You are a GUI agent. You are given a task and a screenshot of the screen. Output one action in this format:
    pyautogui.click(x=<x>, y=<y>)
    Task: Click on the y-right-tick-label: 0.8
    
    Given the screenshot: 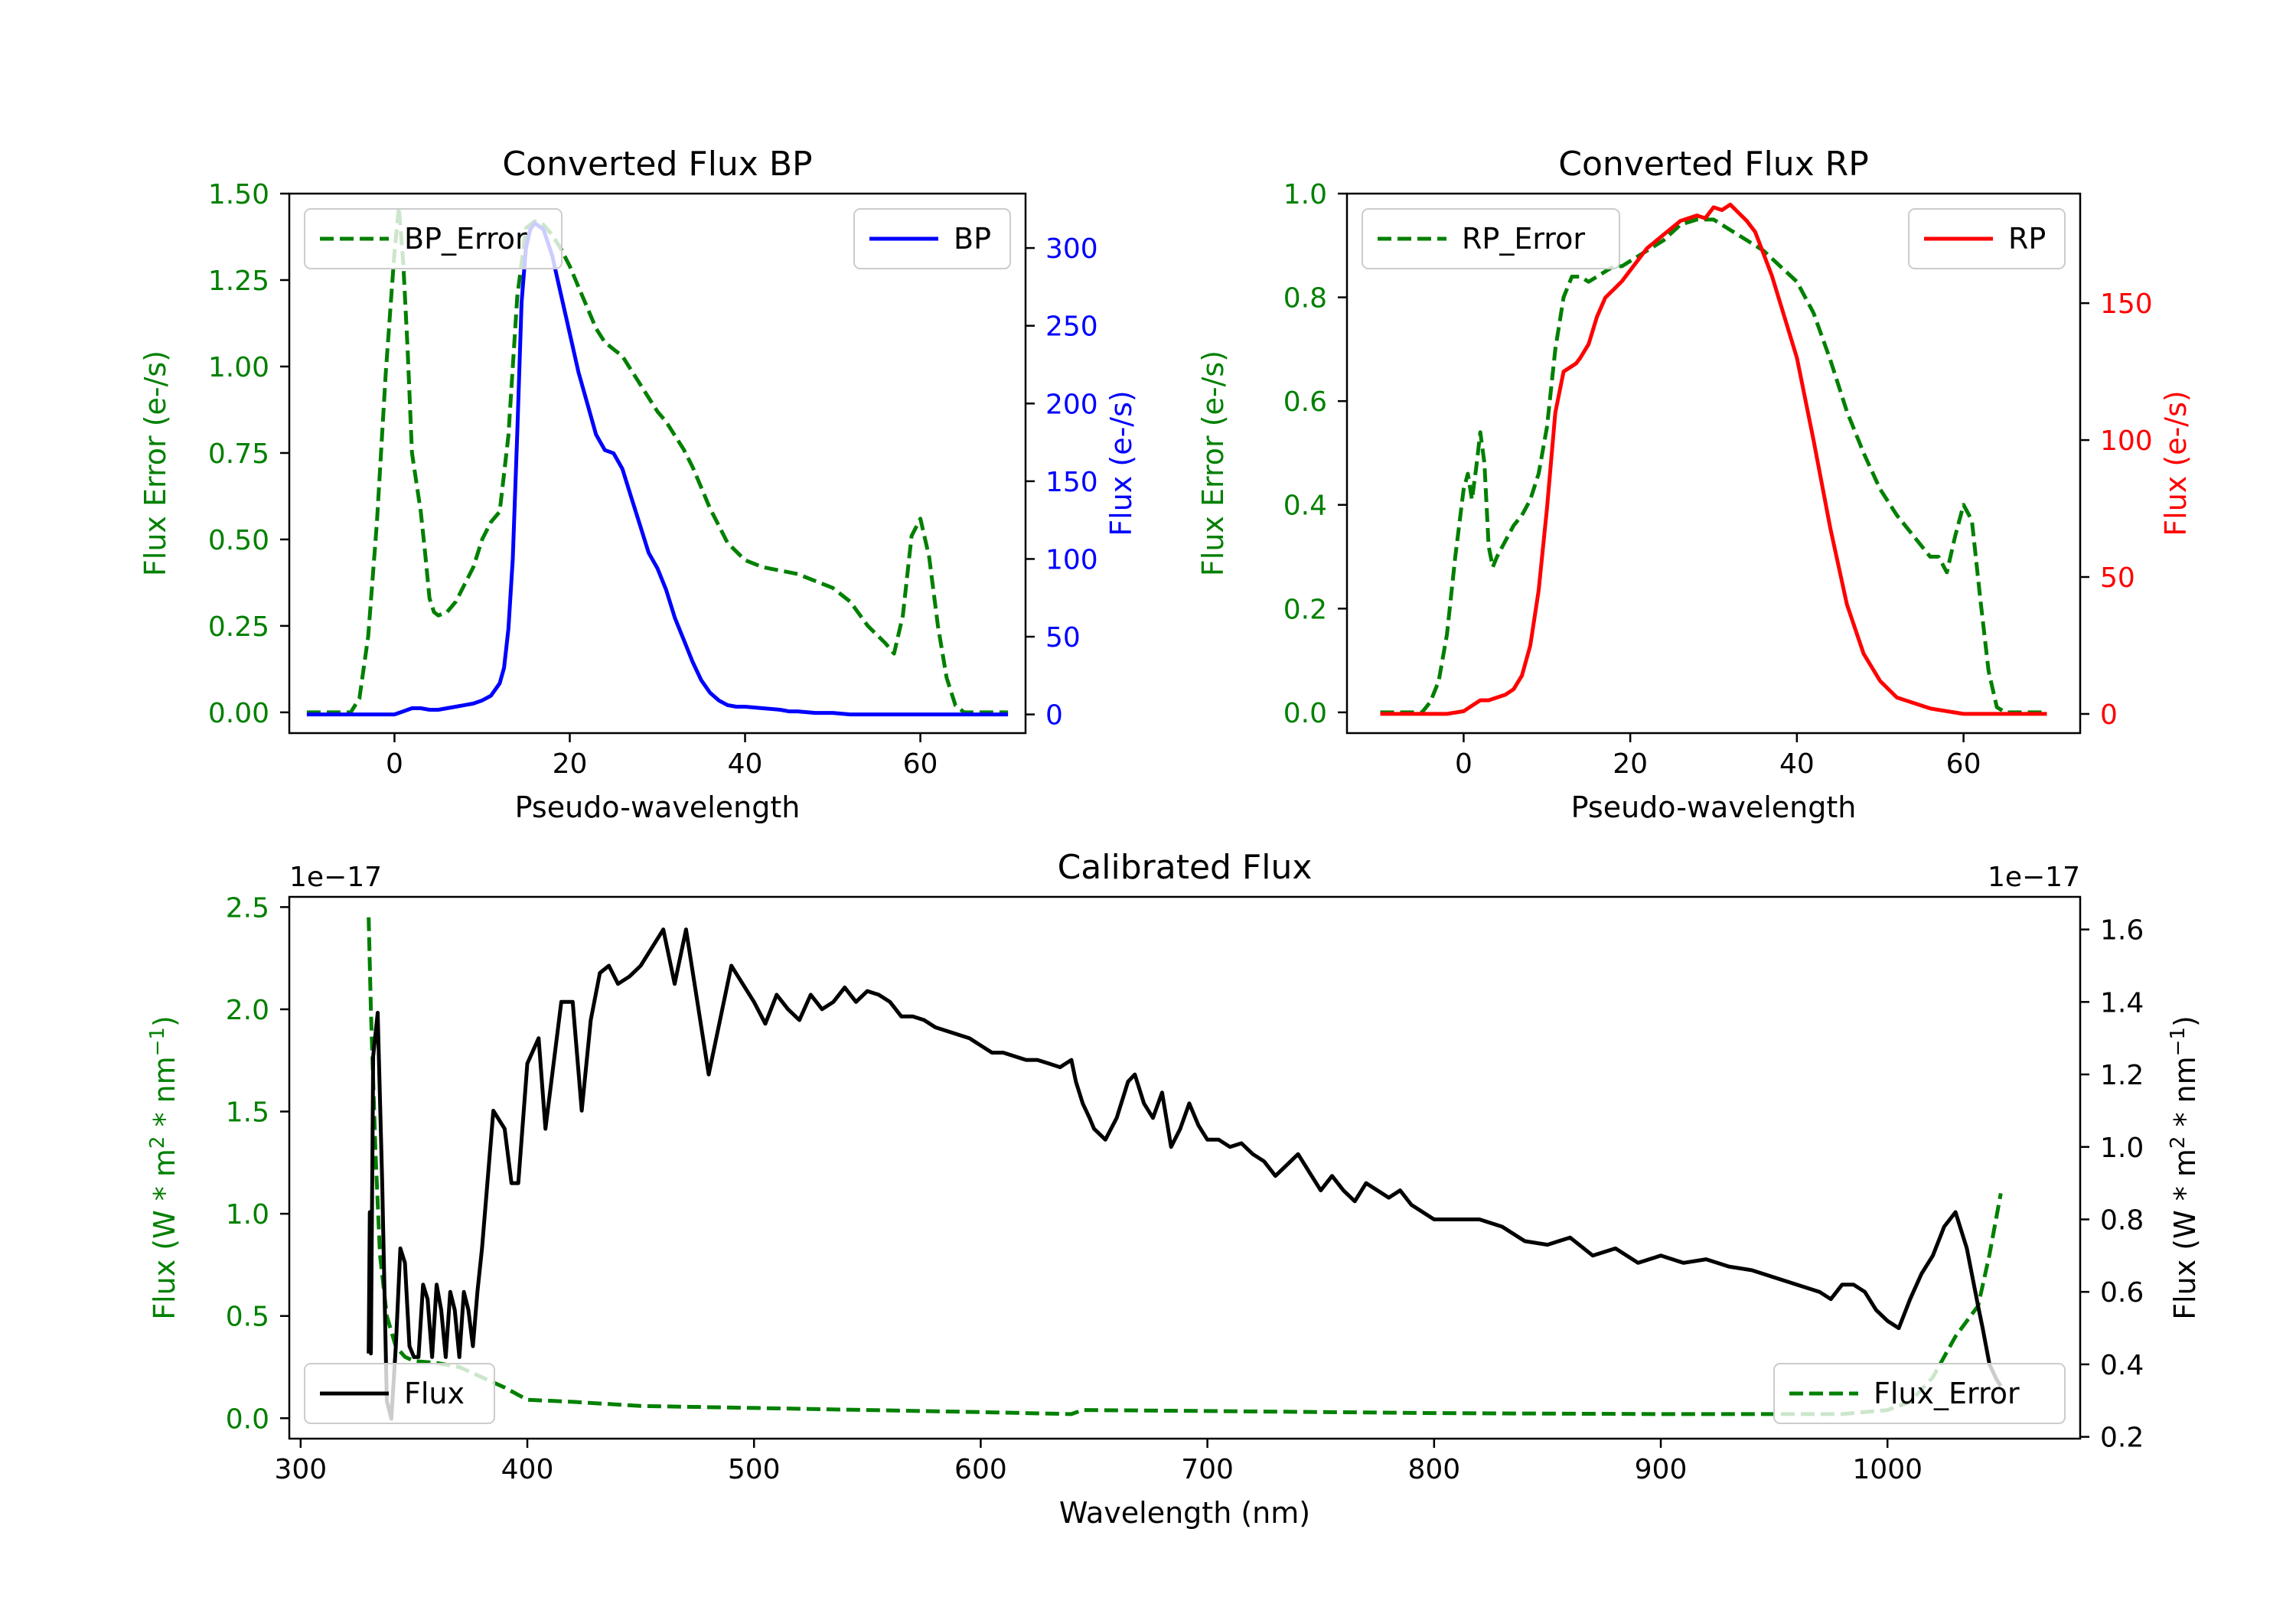 What is the action you would take?
    pyautogui.click(x=2122, y=1220)
    